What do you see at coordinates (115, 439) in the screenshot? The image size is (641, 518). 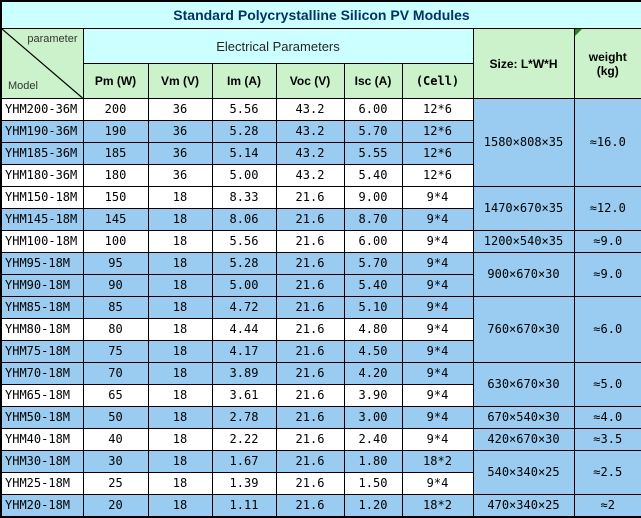 I see `cell-pm: 40` at bounding box center [115, 439].